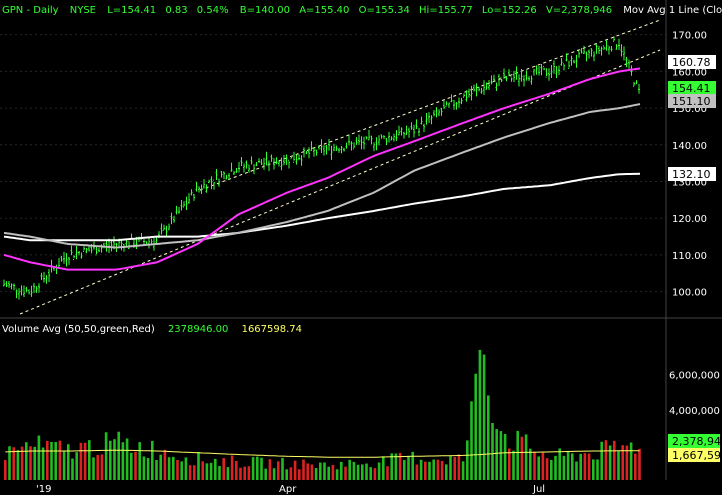 Image resolution: width=722 pixels, height=495 pixels. What do you see at coordinates (689, 293) in the screenshot?
I see `price-tick-label: 100.00` at bounding box center [689, 293].